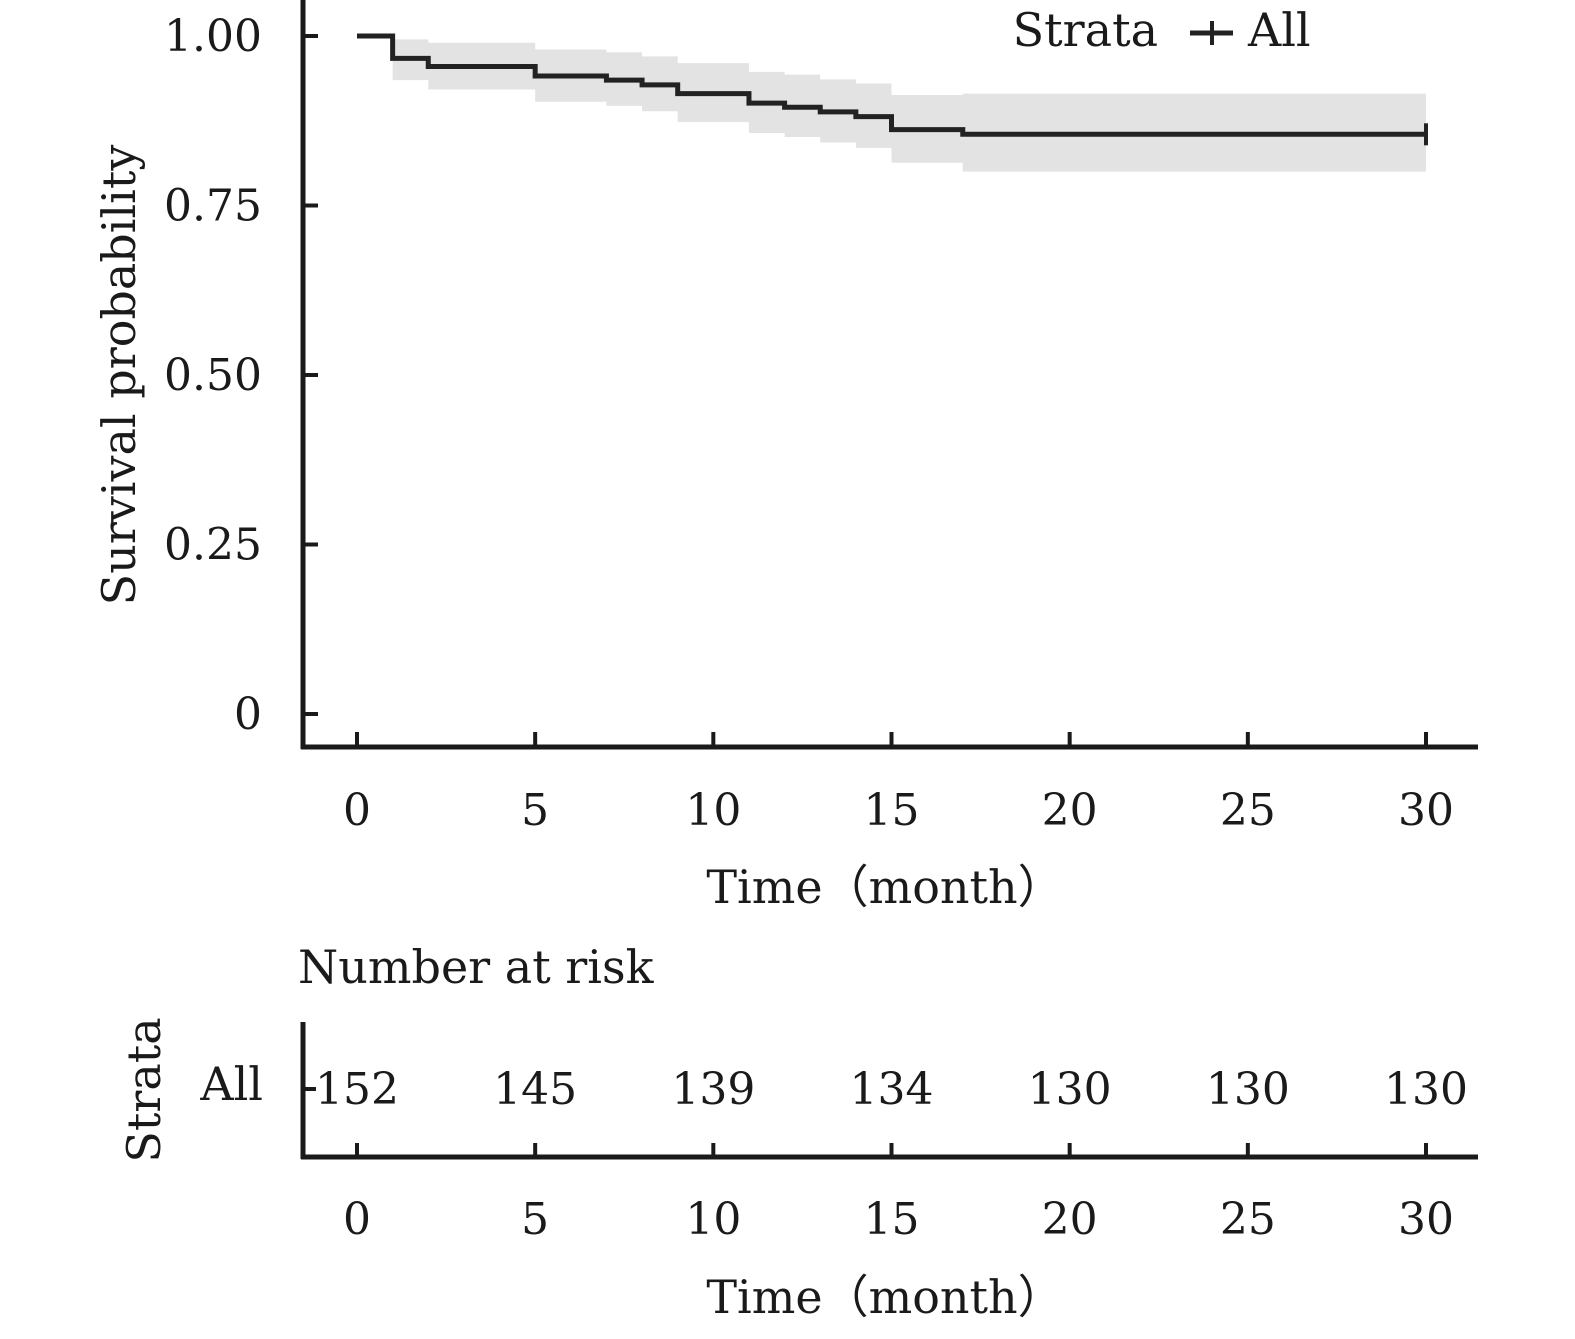 Image resolution: width=1575 pixels, height=1339 pixels. What do you see at coordinates (1070, 1219) in the screenshot?
I see `risk-x-tick-label: 20` at bounding box center [1070, 1219].